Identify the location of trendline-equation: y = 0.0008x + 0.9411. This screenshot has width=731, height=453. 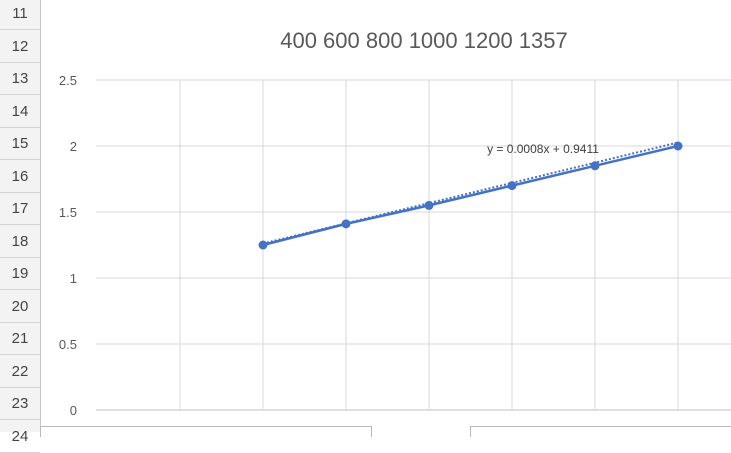
(543, 149).